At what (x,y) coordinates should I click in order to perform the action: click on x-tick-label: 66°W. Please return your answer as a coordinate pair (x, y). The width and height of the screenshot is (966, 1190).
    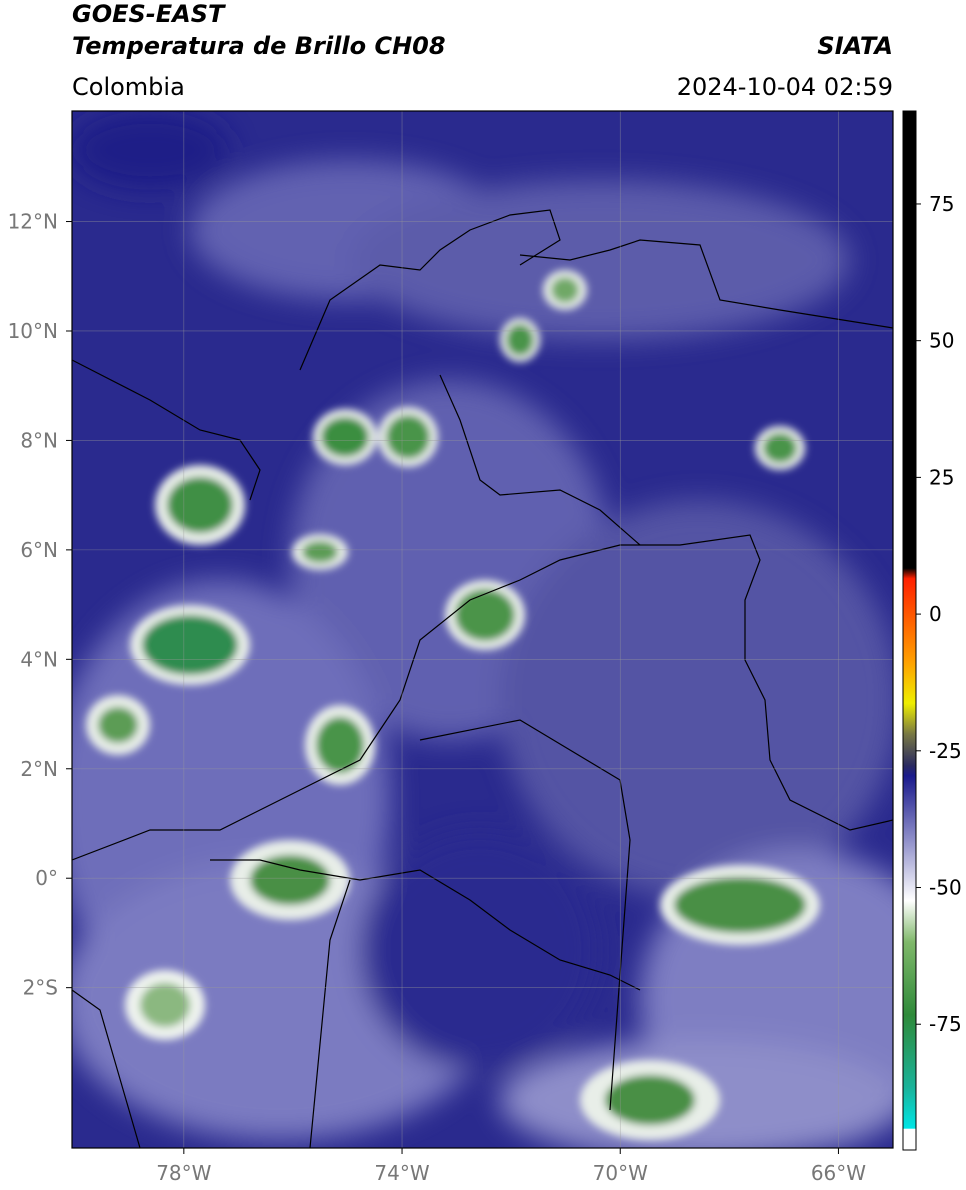
    Looking at the image, I should click on (838, 1173).